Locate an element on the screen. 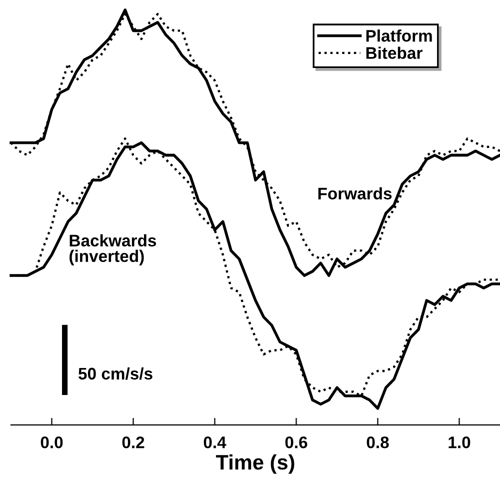  x-tick-label: 0.8 is located at coordinates (377, 442).